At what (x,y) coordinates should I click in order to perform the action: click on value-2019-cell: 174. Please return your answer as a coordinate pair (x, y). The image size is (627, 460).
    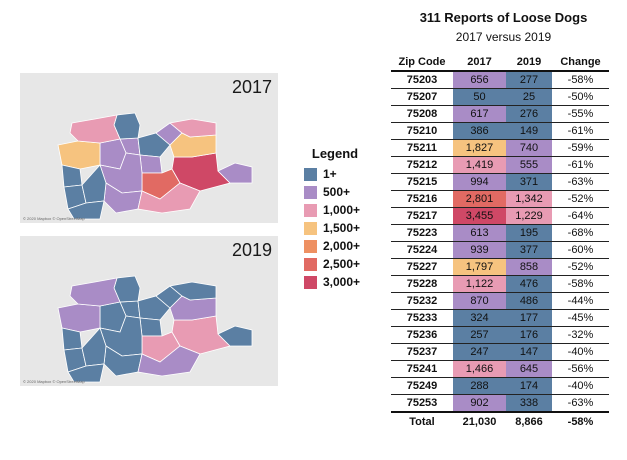
    Looking at the image, I should click on (529, 386).